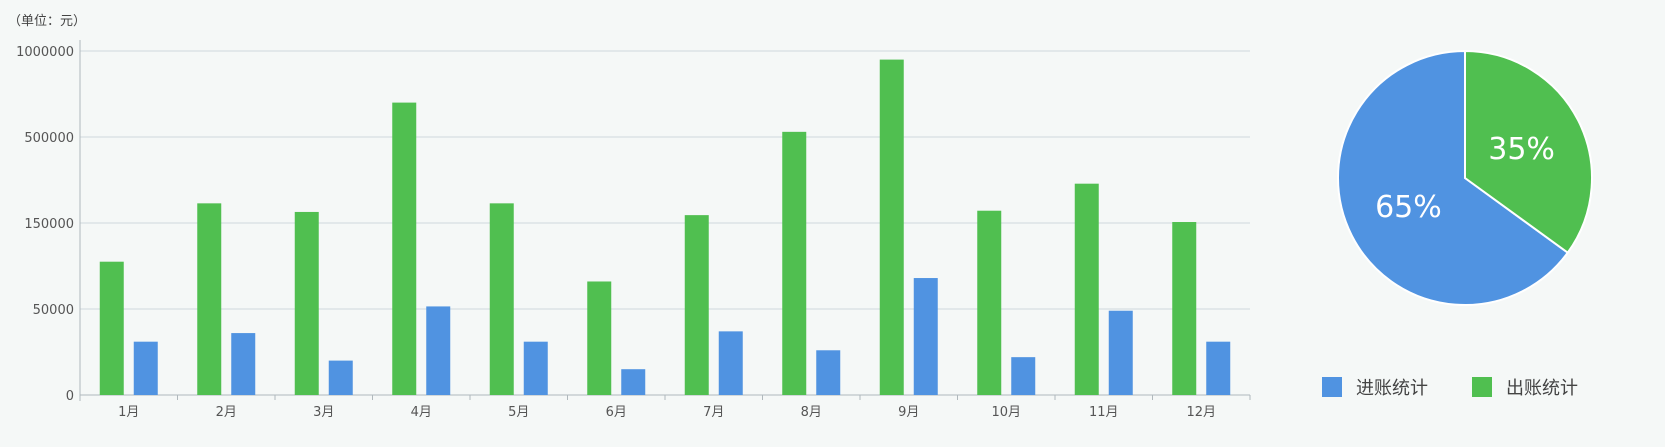  What do you see at coordinates (421, 412) in the screenshot?
I see `x-tick-label: 4月` at bounding box center [421, 412].